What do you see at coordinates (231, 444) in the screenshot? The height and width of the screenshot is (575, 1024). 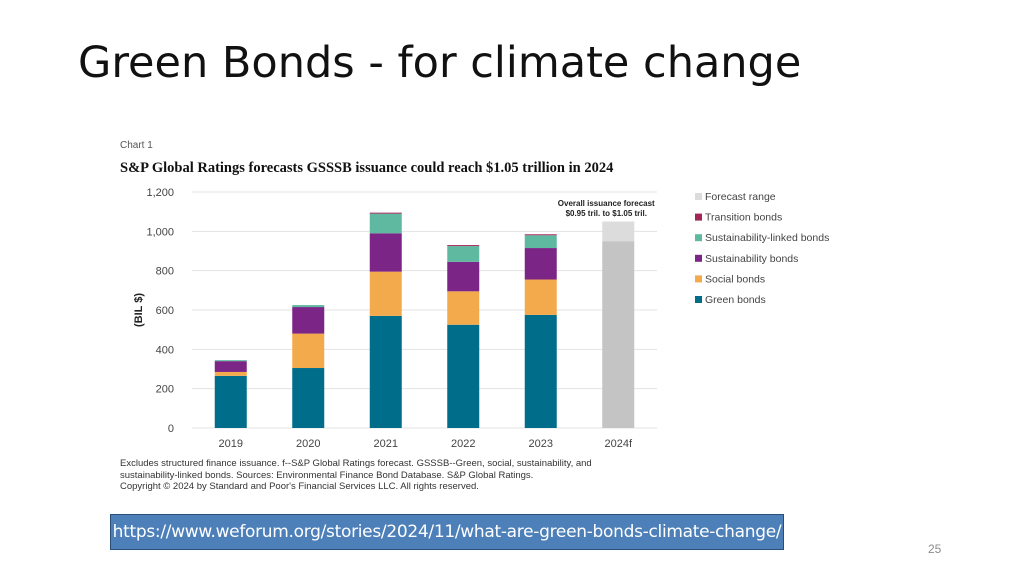 I see `x-tick-label: 2019` at bounding box center [231, 444].